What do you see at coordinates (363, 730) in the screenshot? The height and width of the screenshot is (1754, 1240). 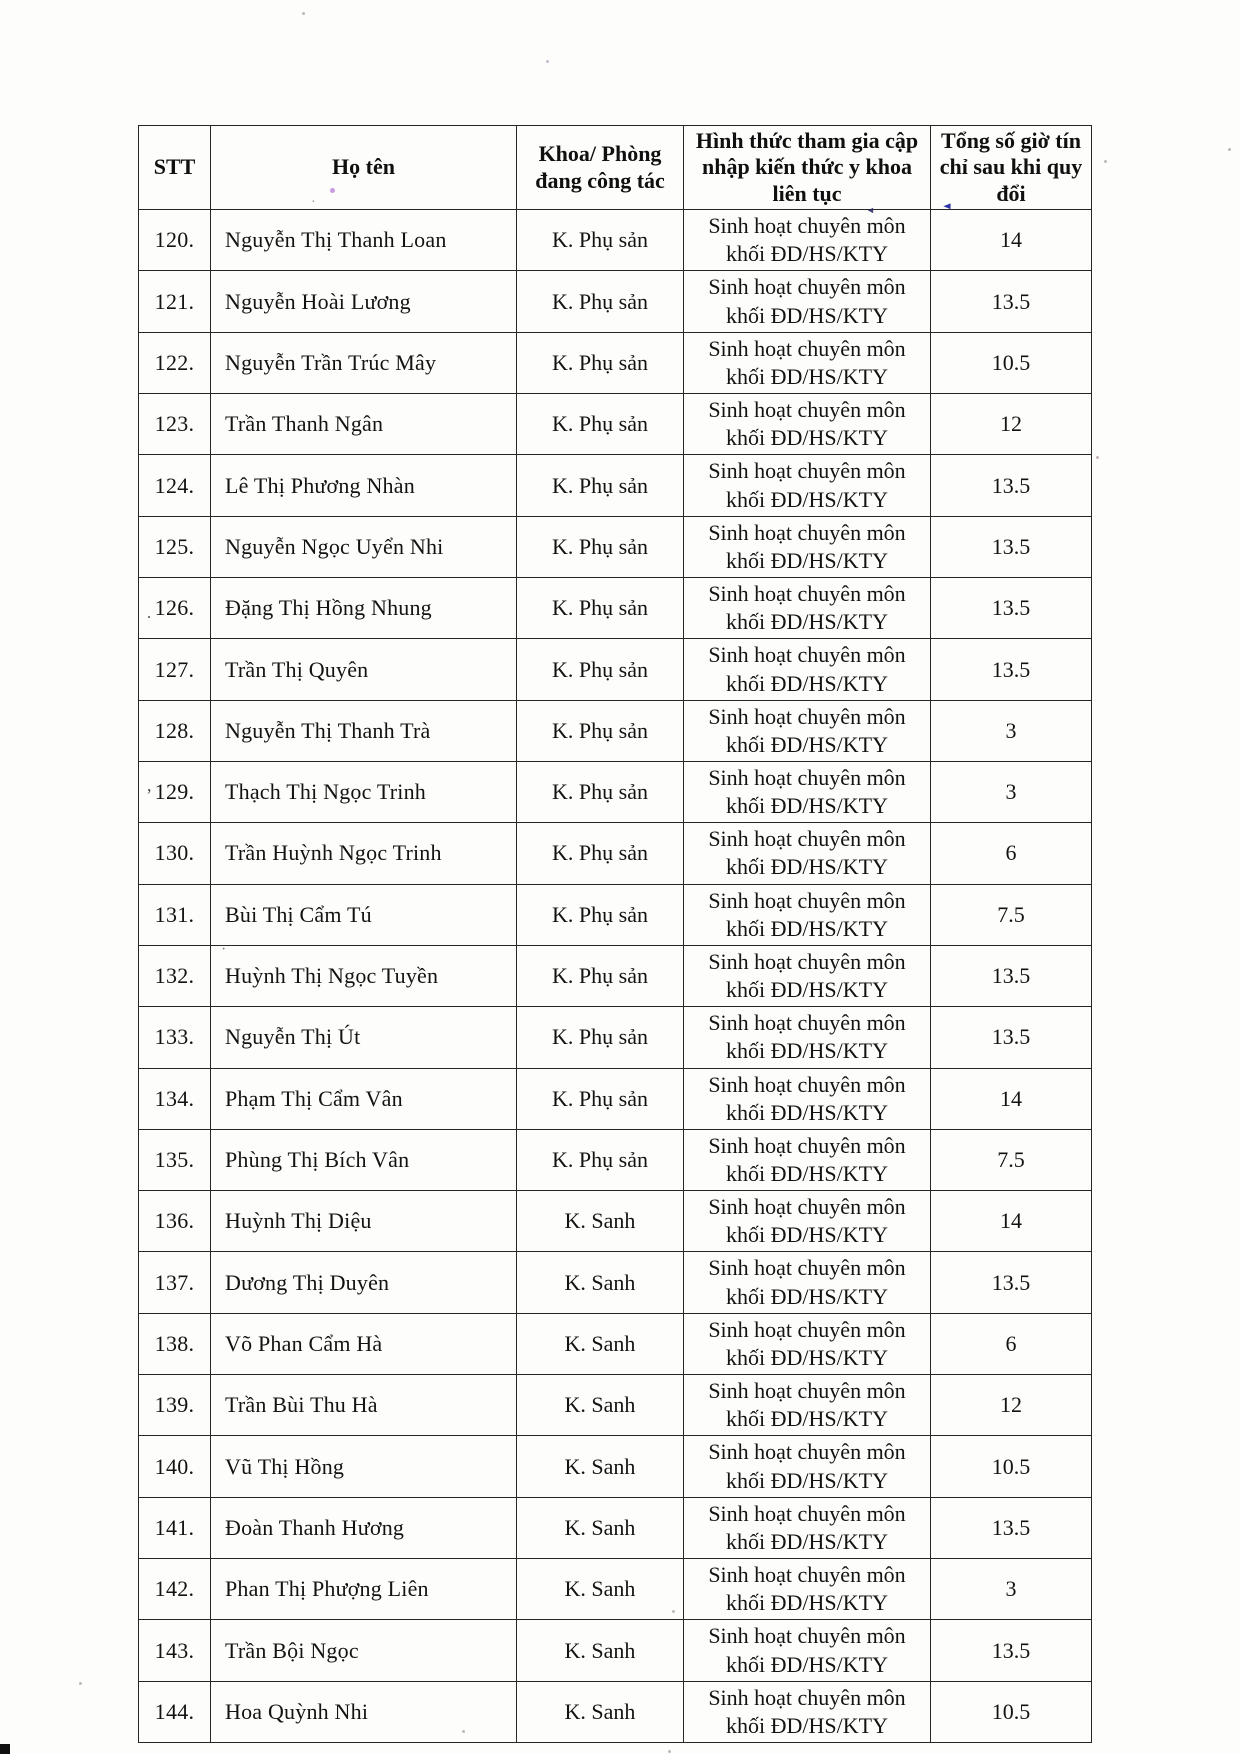 I see `cell-name: Nguyễn Thị Thanh Trà` at bounding box center [363, 730].